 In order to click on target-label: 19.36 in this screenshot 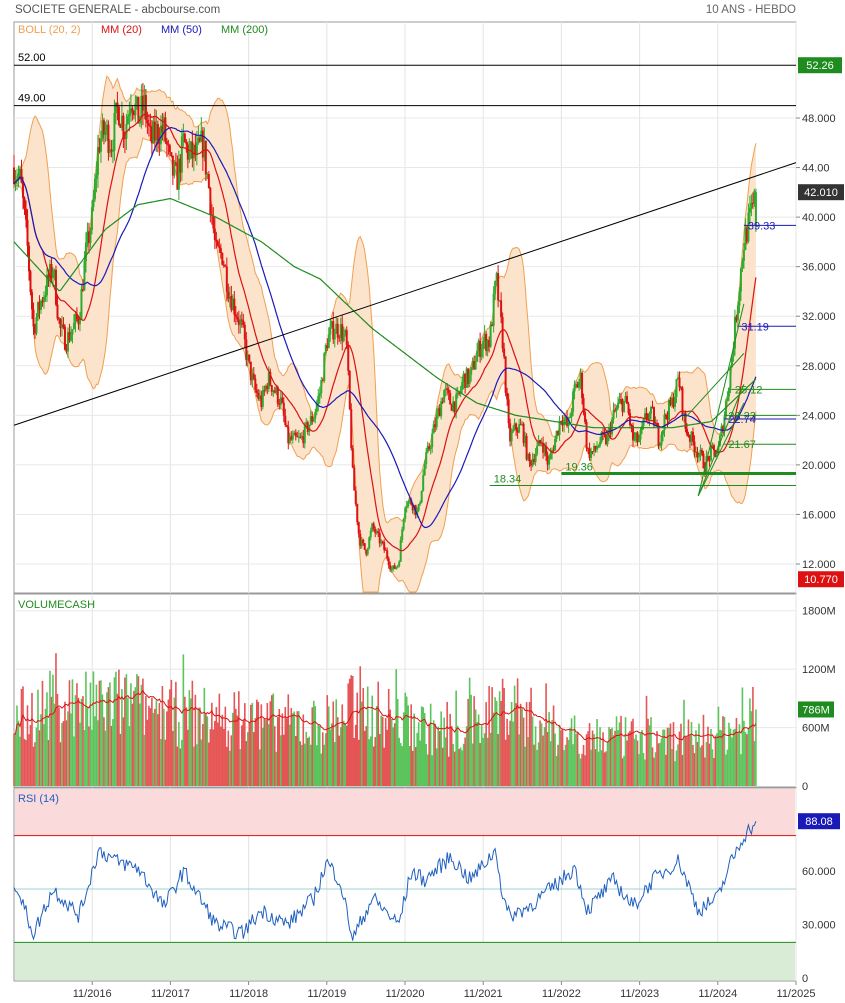, I will do `click(579, 468)`.